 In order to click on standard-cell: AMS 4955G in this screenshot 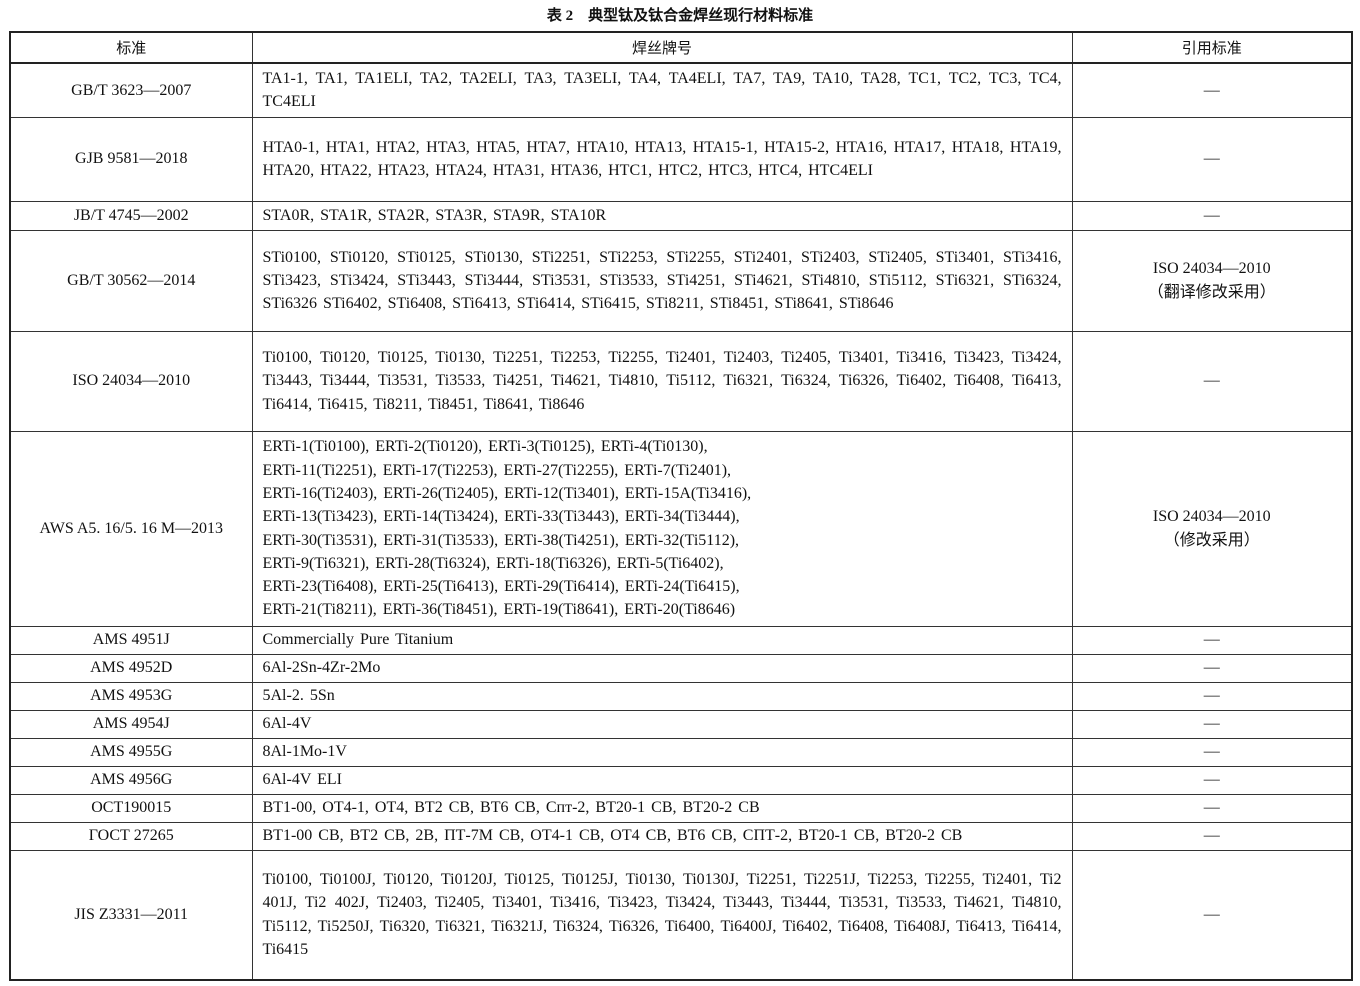, I will do `click(131, 752)`.